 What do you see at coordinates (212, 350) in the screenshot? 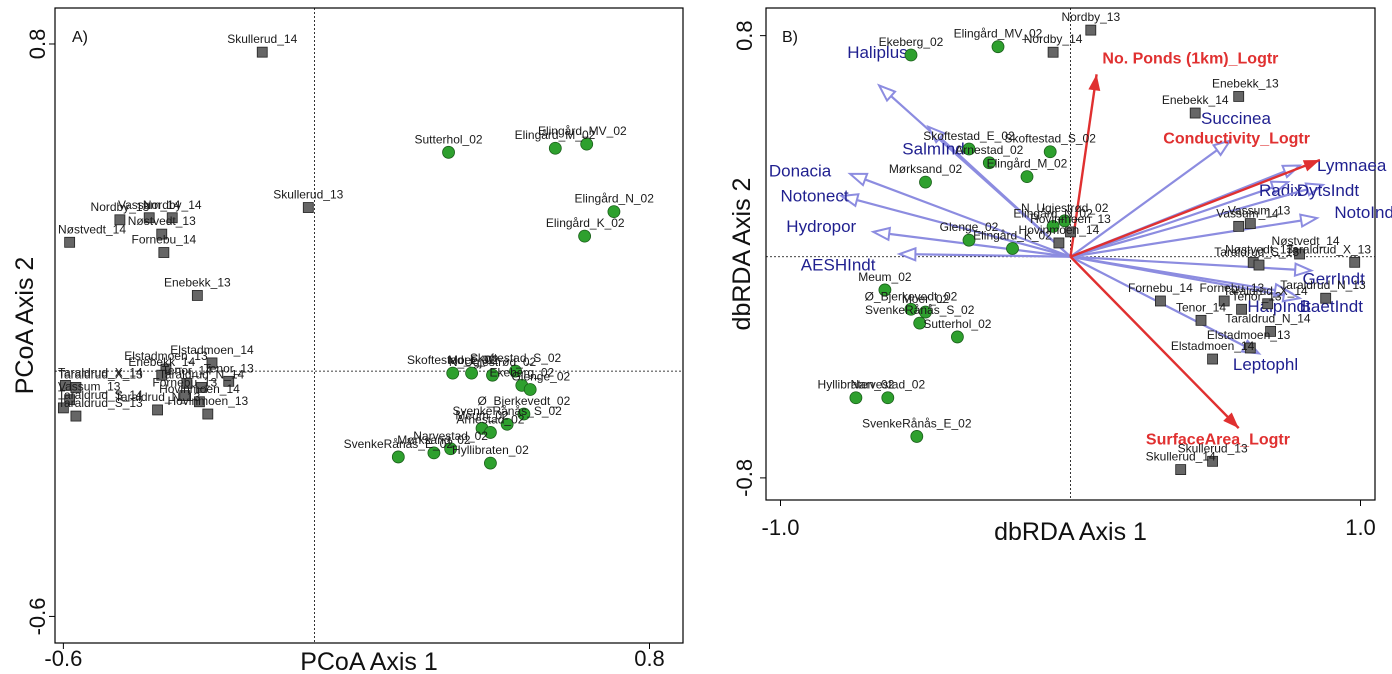
I see `point-label-elstadmoen-14: Elstadmoen_14` at bounding box center [212, 350].